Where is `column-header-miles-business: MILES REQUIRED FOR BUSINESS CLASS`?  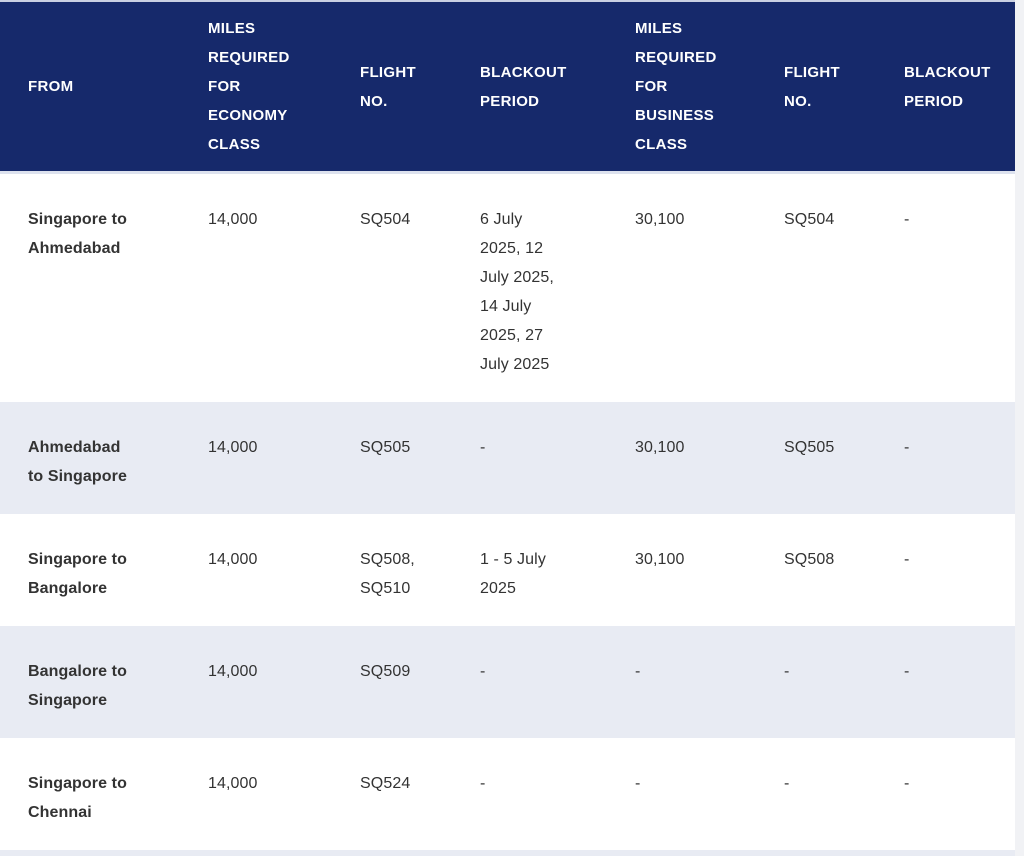
column-header-miles-business: MILES REQUIRED FOR BUSINESS CLASS is located at coordinates (681, 87).